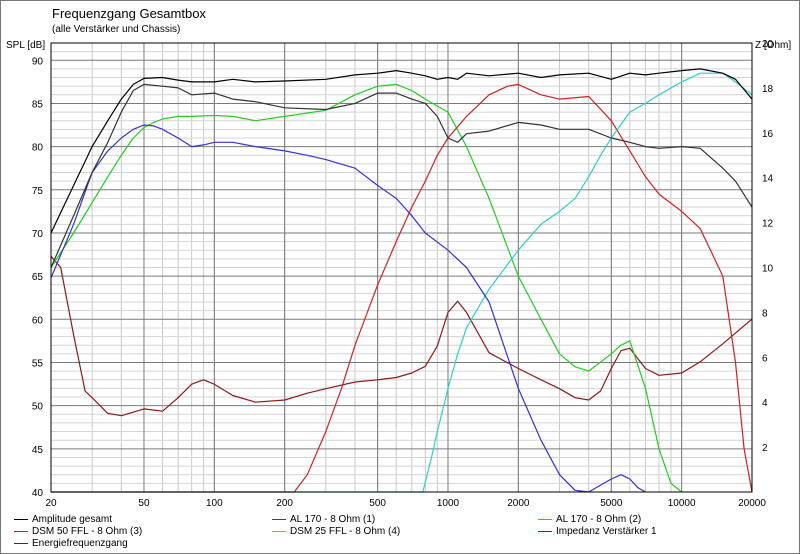 The width and height of the screenshot is (800, 554). I want to click on legend-item: Impedanz Verstärker 1, so click(597, 532).